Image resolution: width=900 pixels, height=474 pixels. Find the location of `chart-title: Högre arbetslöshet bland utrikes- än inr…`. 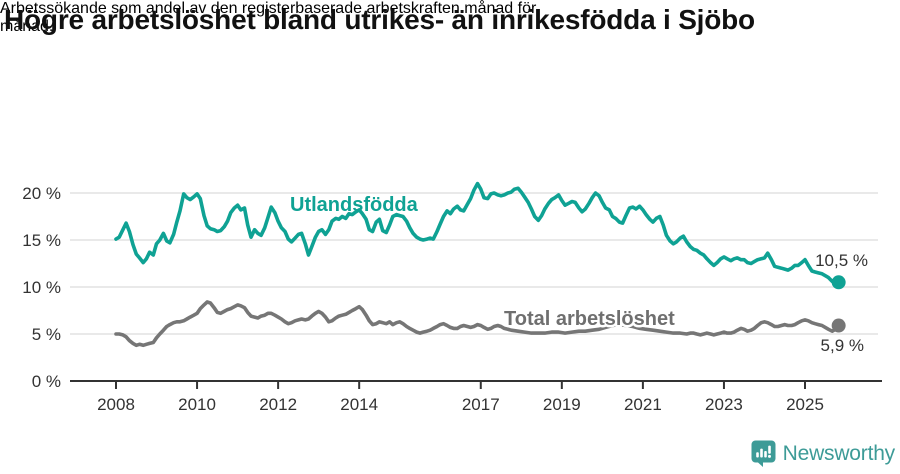

chart-title: Högre arbetslöshet bland utrikes- än inr… is located at coordinates (379, 19).